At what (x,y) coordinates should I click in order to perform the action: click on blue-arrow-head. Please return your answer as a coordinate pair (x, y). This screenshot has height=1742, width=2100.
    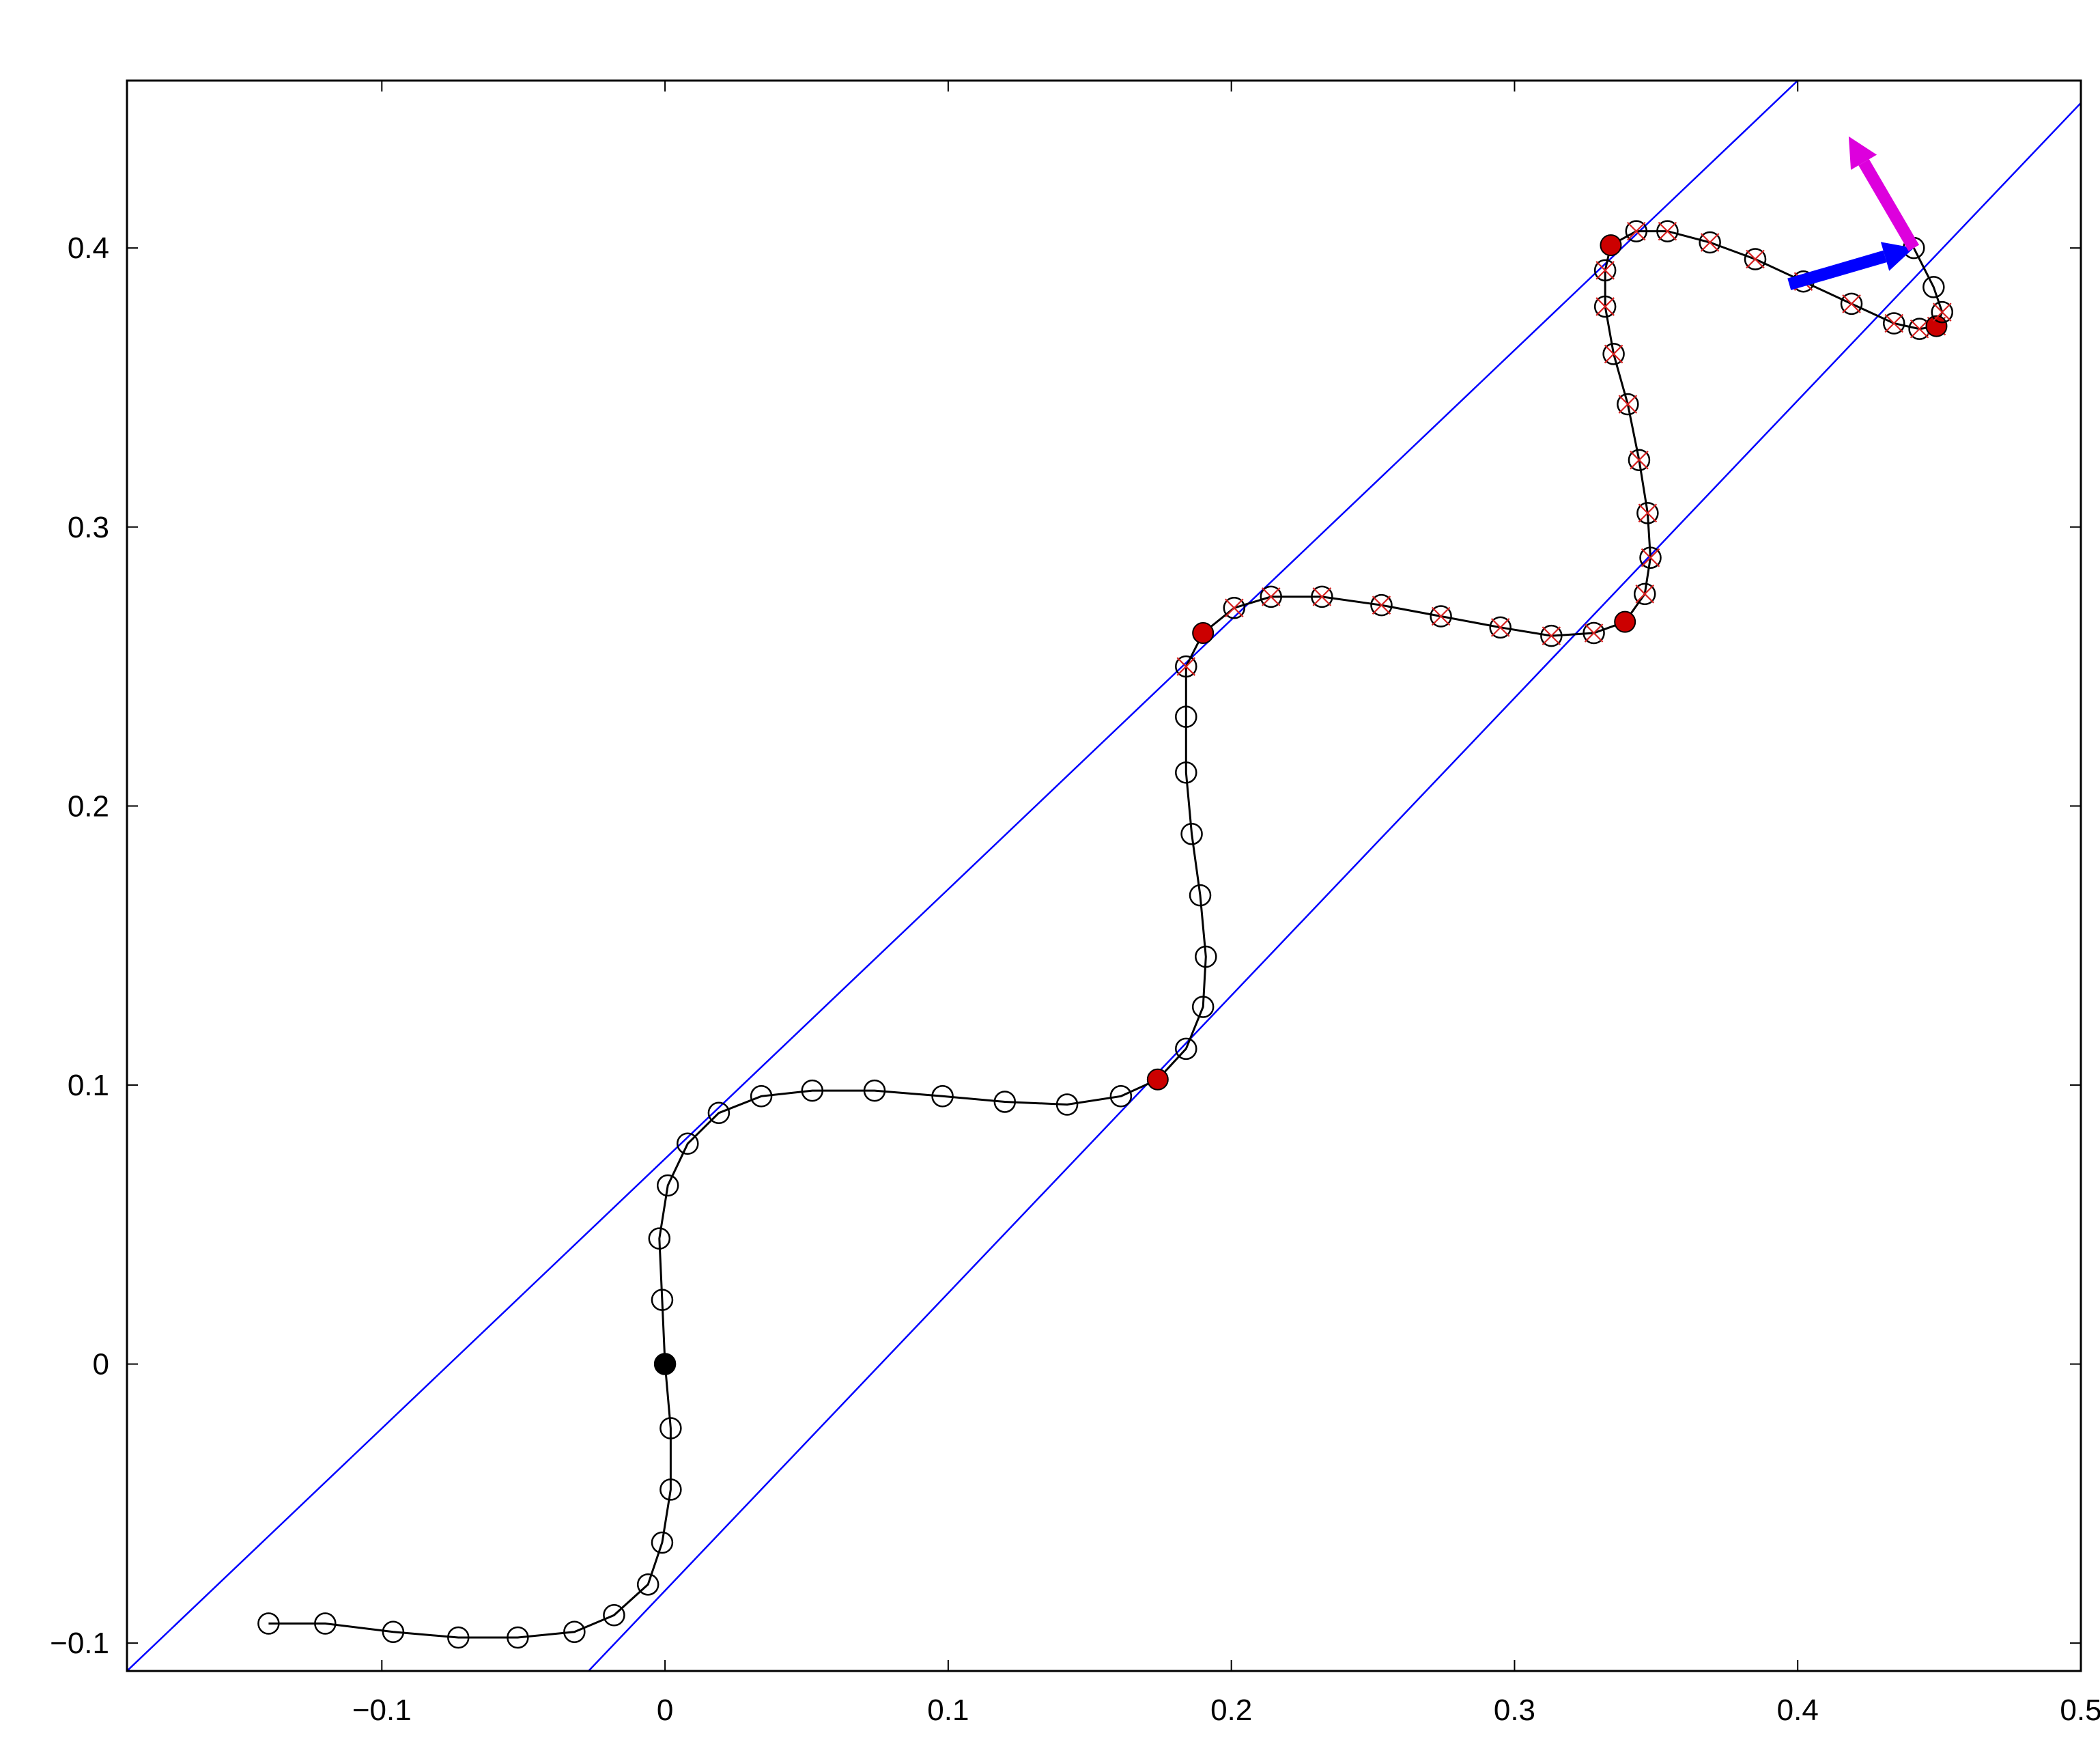
    Looking at the image, I should click on (1897, 256).